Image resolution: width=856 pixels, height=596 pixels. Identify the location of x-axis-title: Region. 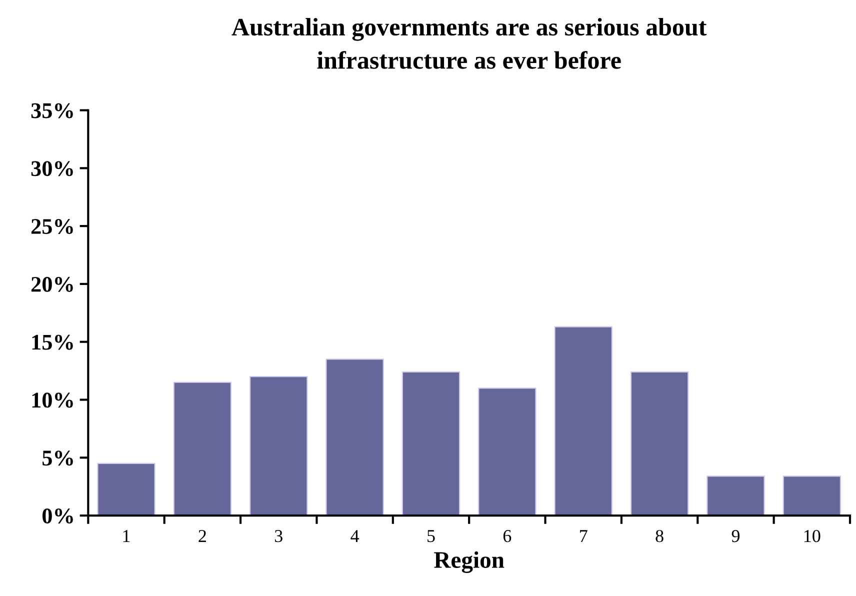
(469, 562).